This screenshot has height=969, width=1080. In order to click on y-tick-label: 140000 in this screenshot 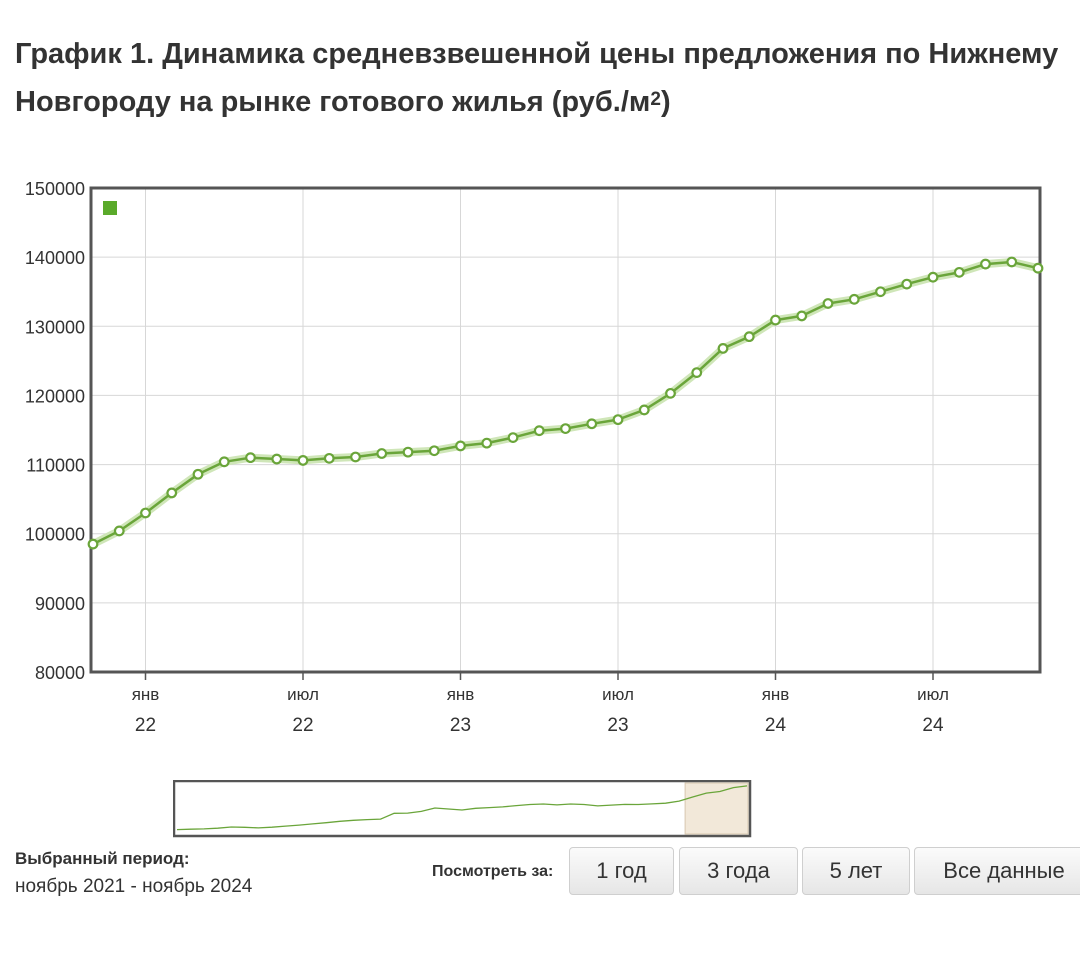, I will do `click(55, 258)`.